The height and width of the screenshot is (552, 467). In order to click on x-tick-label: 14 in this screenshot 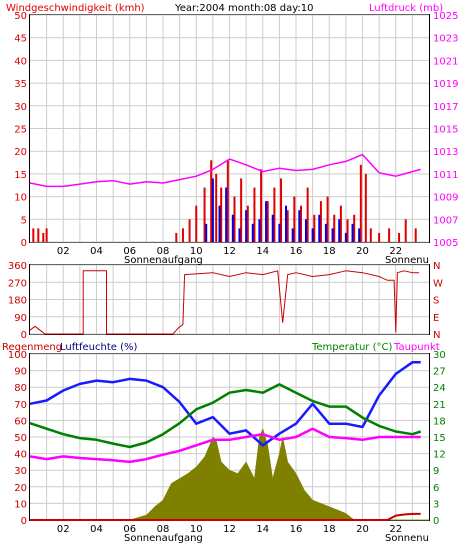, I will do `click(262, 251)`.